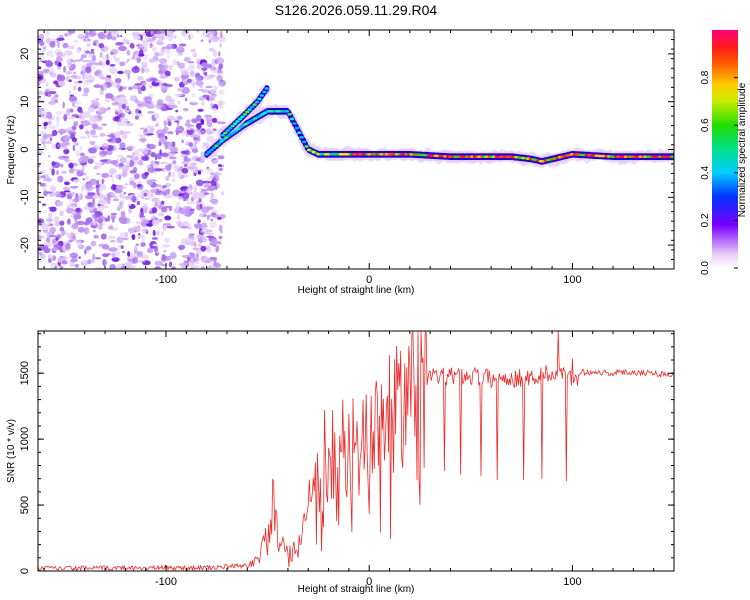 The width and height of the screenshot is (750, 600). Describe the element at coordinates (25, 245) in the screenshot. I see `y-tick-label: -20` at that location.